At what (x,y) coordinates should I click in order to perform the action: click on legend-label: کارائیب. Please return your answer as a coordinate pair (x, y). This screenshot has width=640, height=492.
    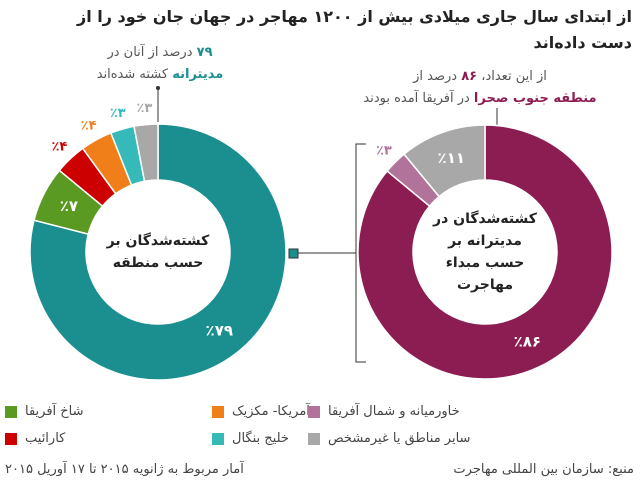
    Looking at the image, I should click on (45, 438).